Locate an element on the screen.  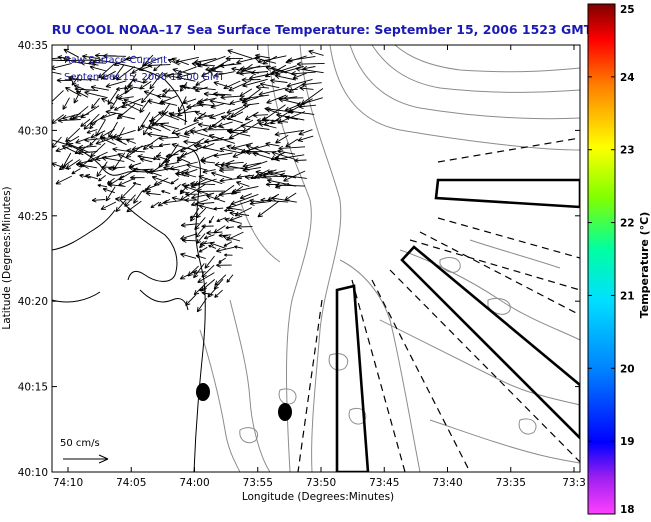
colorbar is located at coordinates (601, 259).